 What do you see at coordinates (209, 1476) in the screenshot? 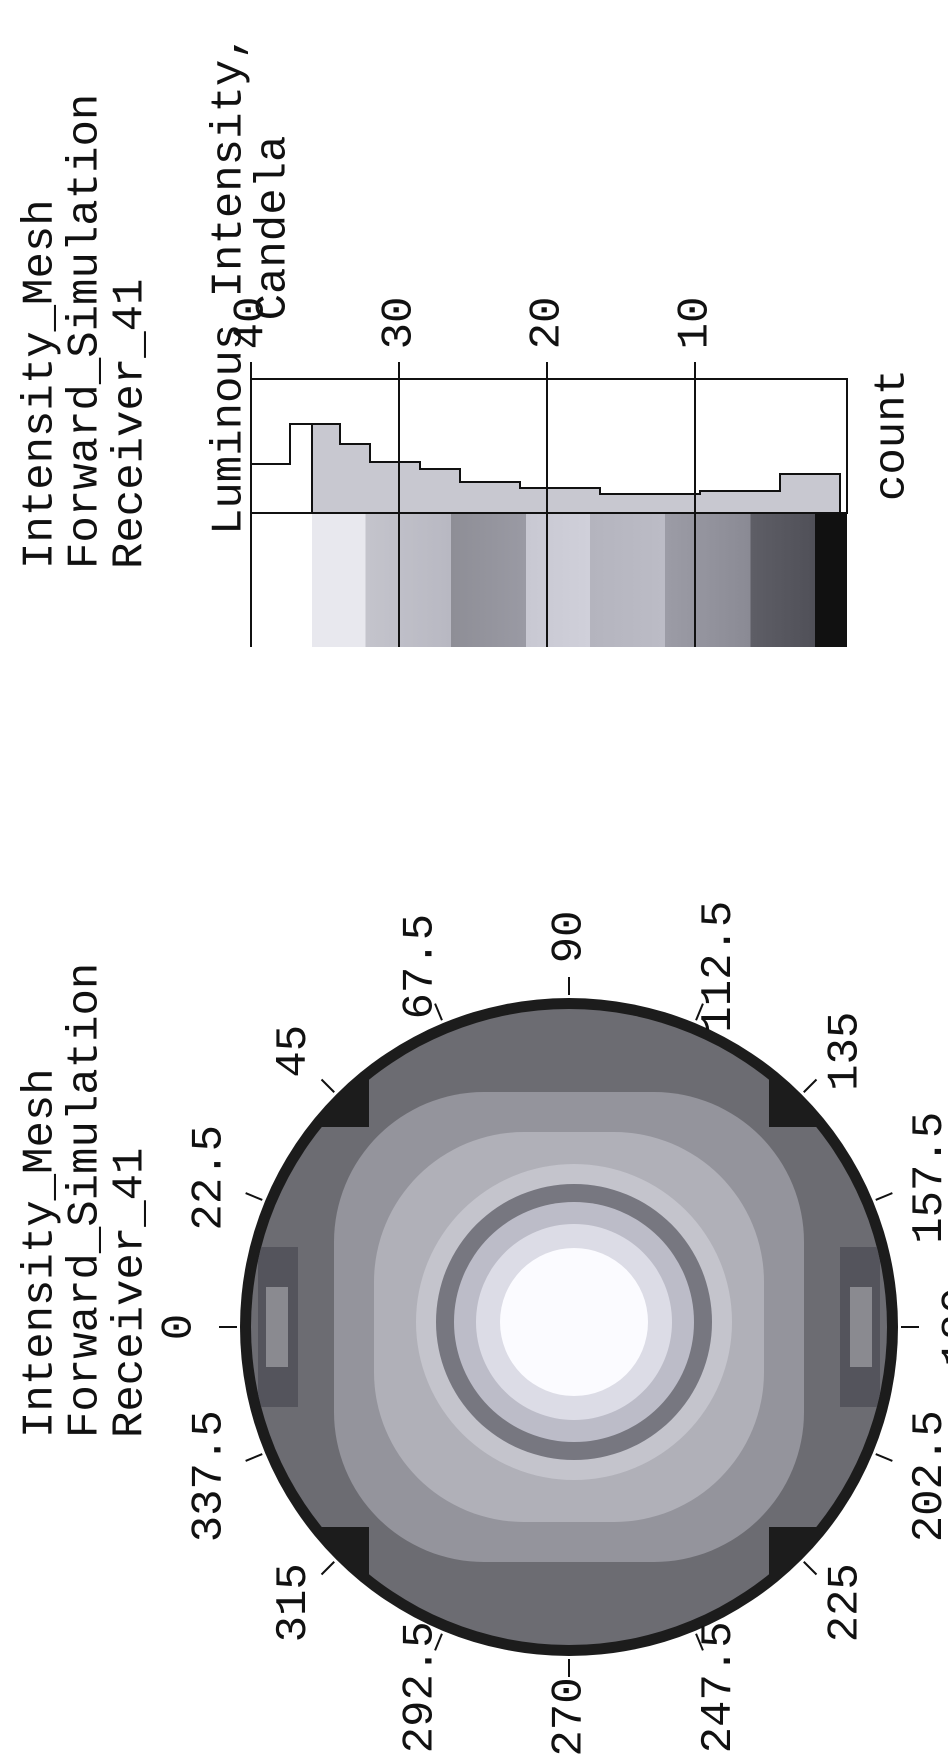
I see `angle-label: 337.5` at bounding box center [209, 1476].